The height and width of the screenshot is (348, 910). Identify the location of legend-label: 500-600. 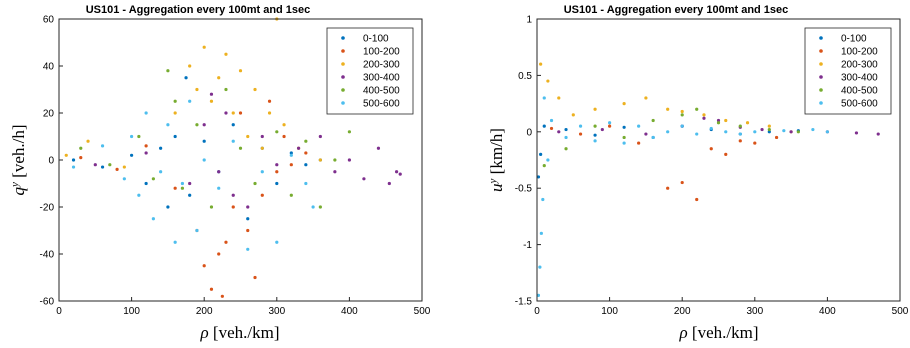
(859, 104).